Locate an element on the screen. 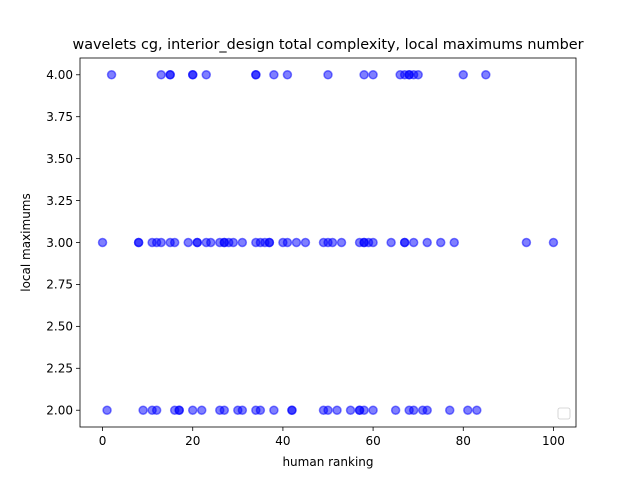 The width and height of the screenshot is (640, 480). x-axis-ticks: 0 20 40 60 80 100 is located at coordinates (332, 437).